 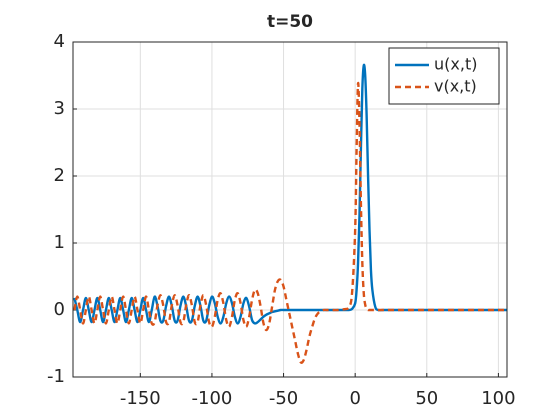 I want to click on y-tick-label: 2, so click(x=59, y=175).